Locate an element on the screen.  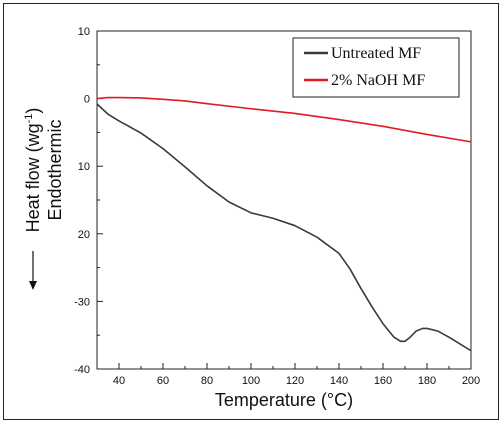
x-tick-label: 180 is located at coordinates (427, 381).